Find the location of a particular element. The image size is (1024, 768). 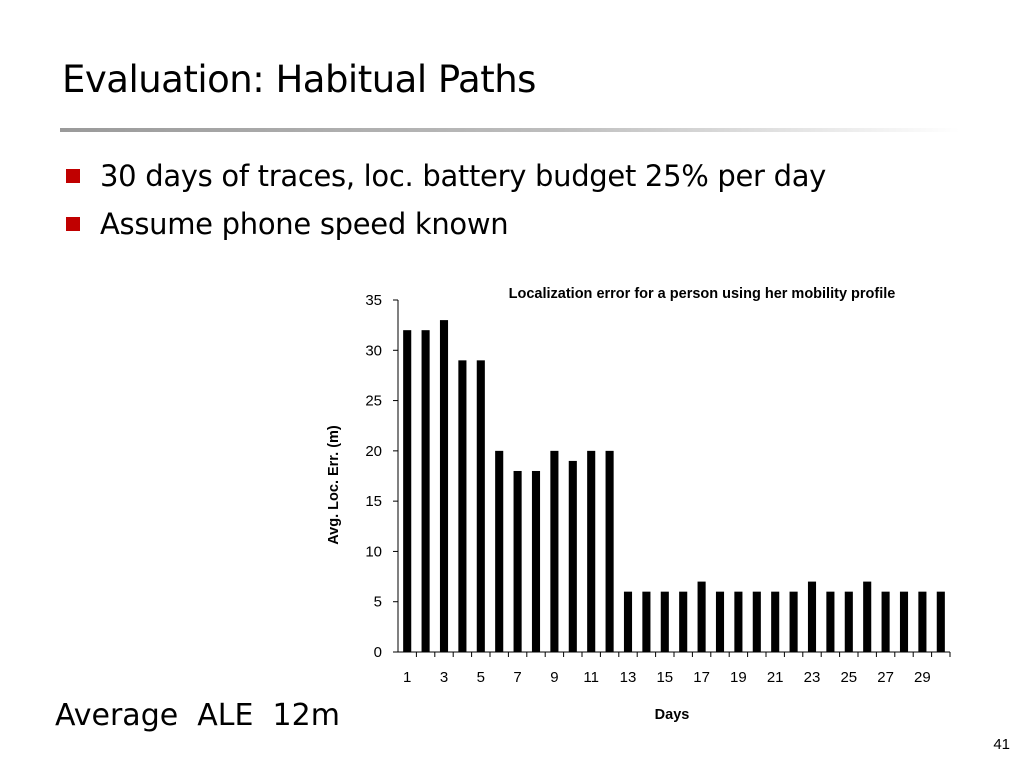

x-tick-label: 17 is located at coordinates (701, 677).